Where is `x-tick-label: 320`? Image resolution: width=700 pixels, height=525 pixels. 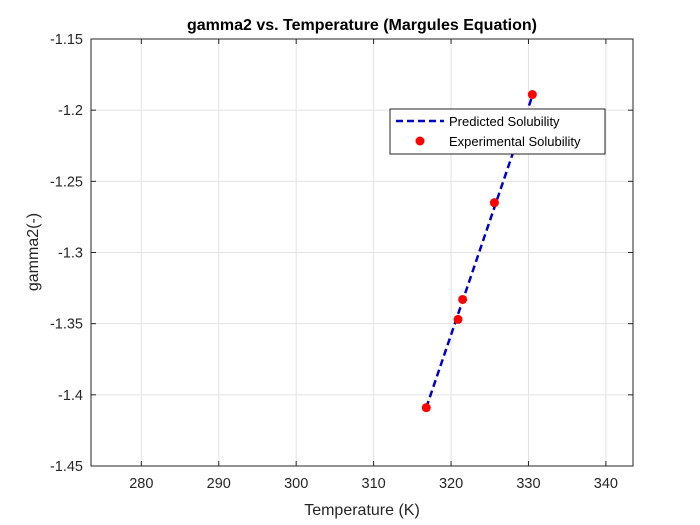 x-tick-label: 320 is located at coordinates (451, 484).